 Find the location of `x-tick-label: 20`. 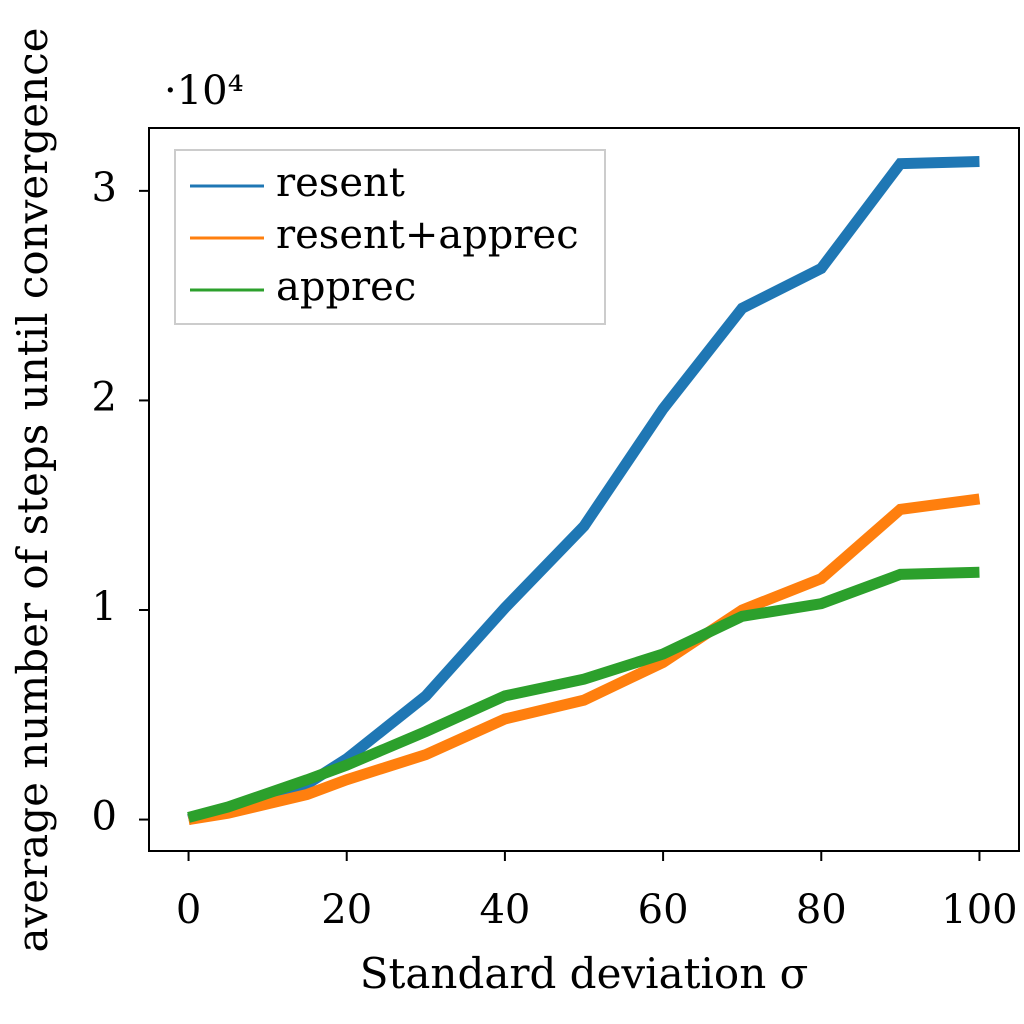

x-tick-label: 20 is located at coordinates (346, 910).